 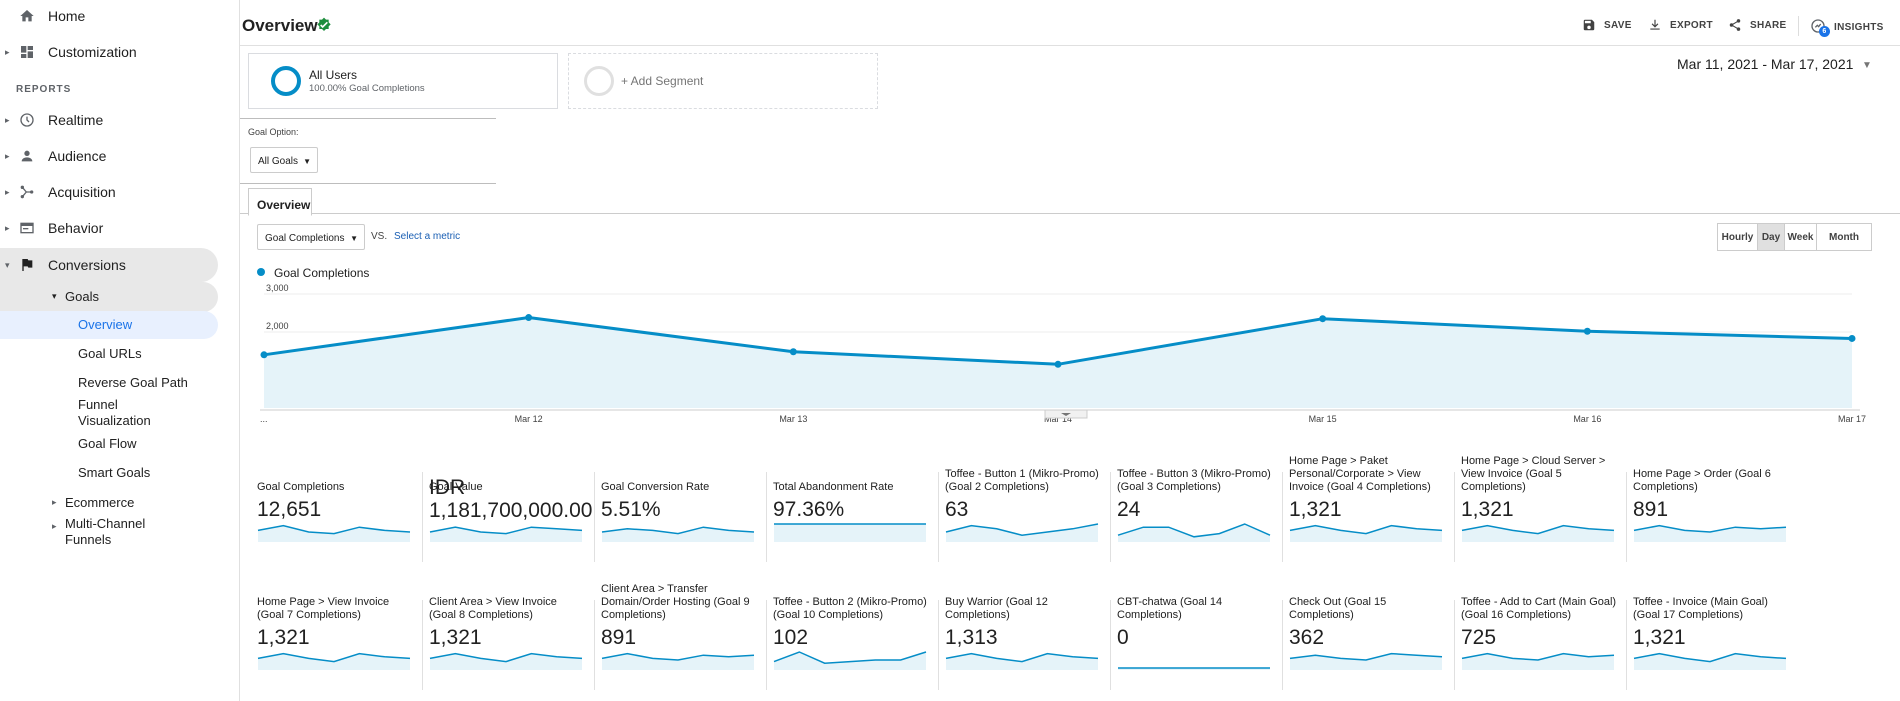 I want to click on scorecard-value: 24, so click(x=1129, y=509).